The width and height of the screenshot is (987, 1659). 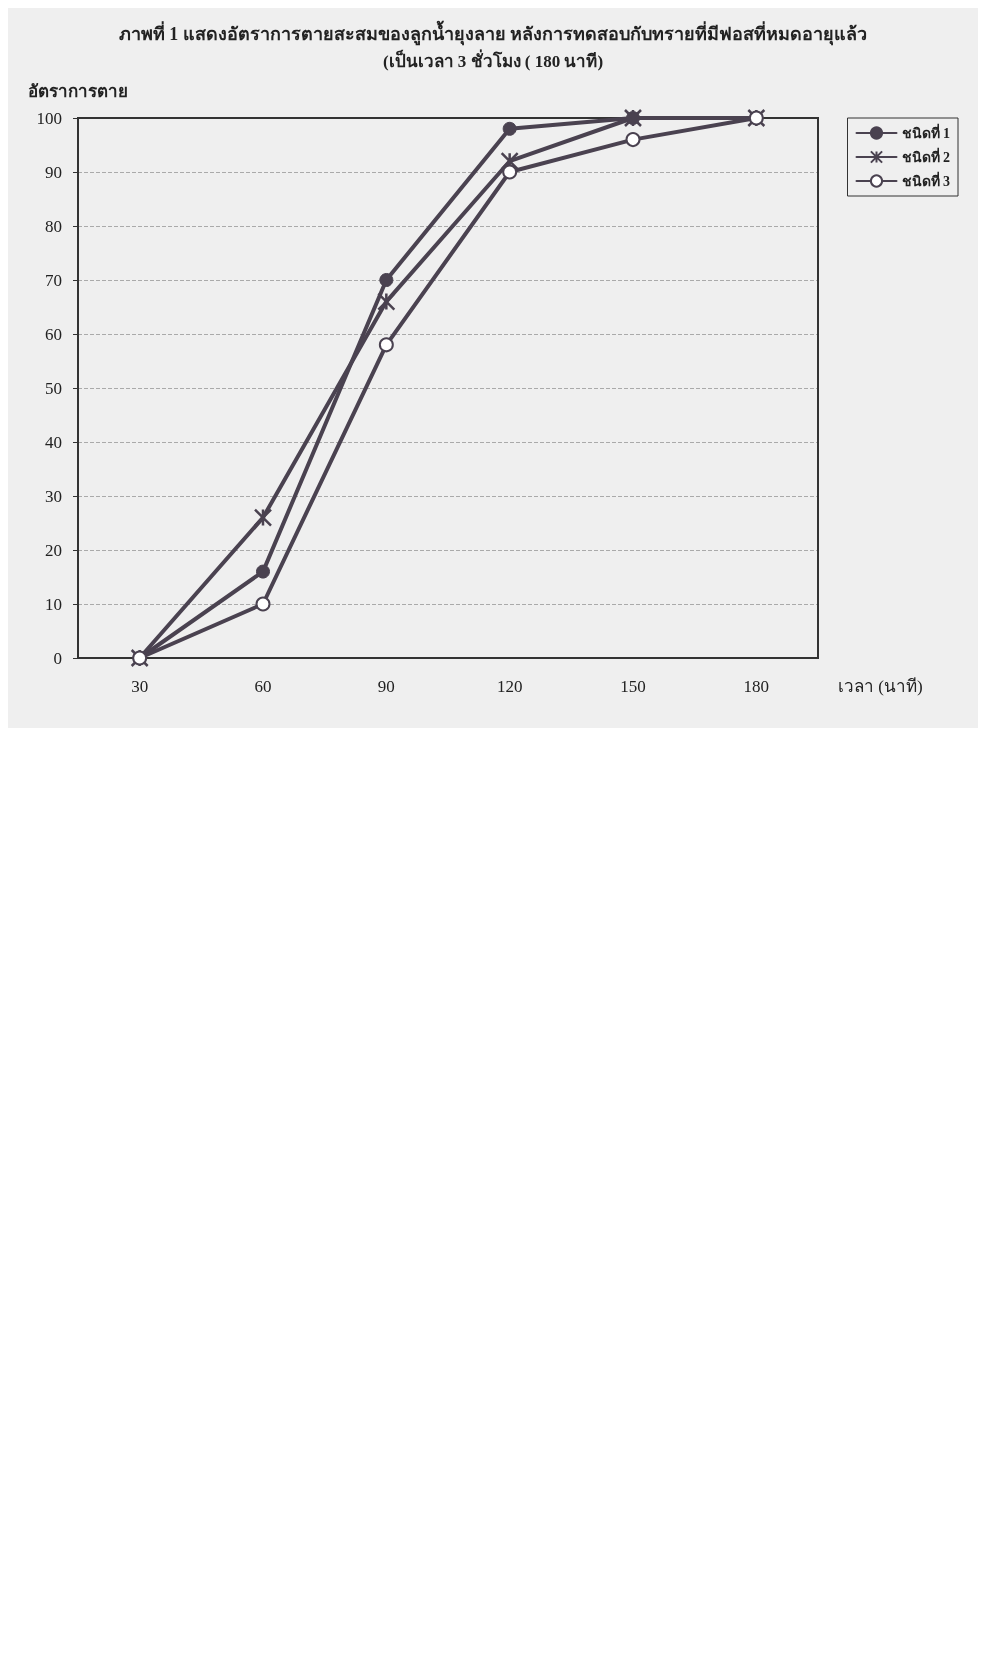 What do you see at coordinates (53, 172) in the screenshot?
I see `y-tick-label: 90` at bounding box center [53, 172].